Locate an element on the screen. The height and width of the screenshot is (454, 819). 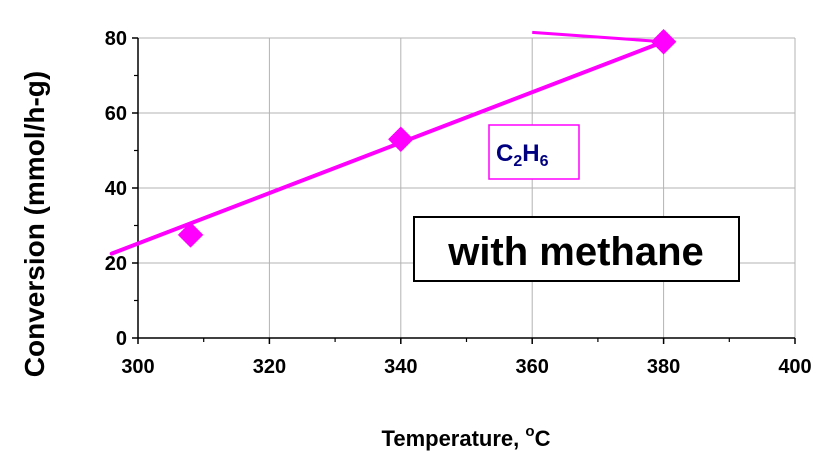
condition-label-box is located at coordinates (576, 249).